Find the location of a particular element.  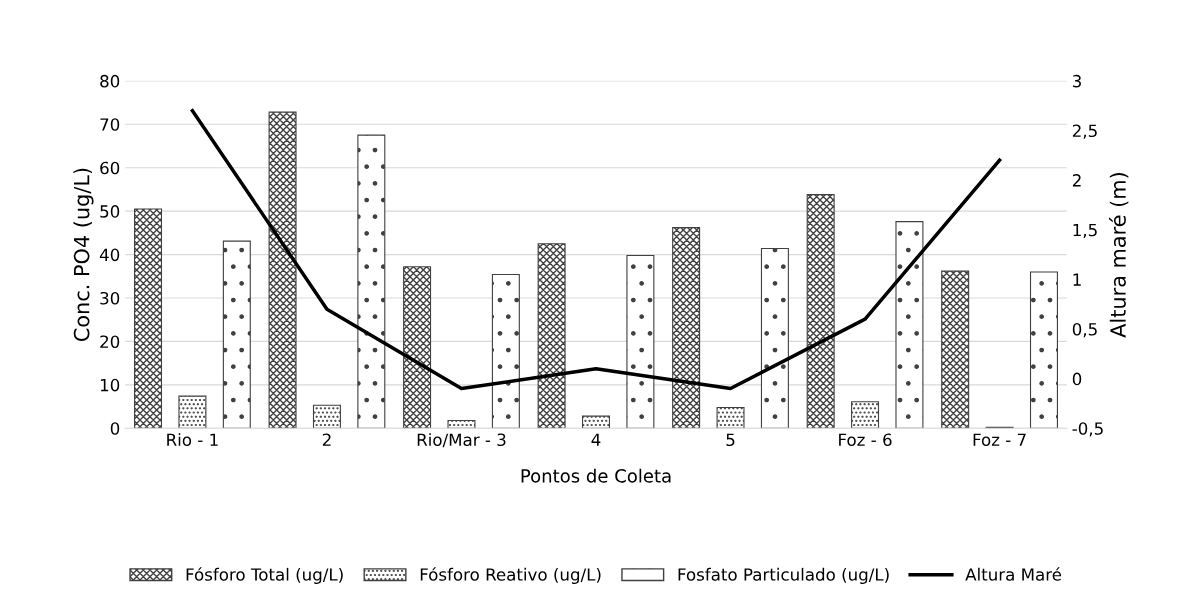

x-tick-label: Foz - 6 is located at coordinates (865, 440).